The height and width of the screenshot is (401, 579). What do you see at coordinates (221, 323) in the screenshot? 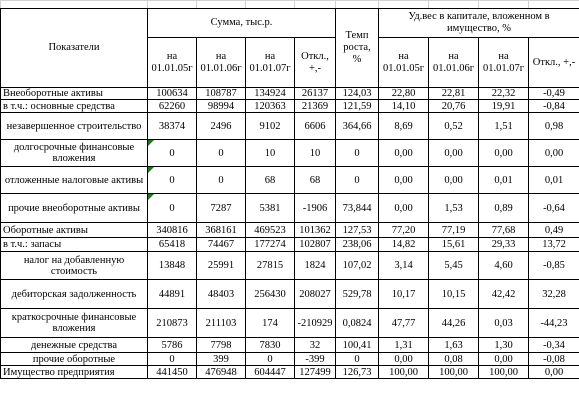
I see `value-cell: 211103` at bounding box center [221, 323].